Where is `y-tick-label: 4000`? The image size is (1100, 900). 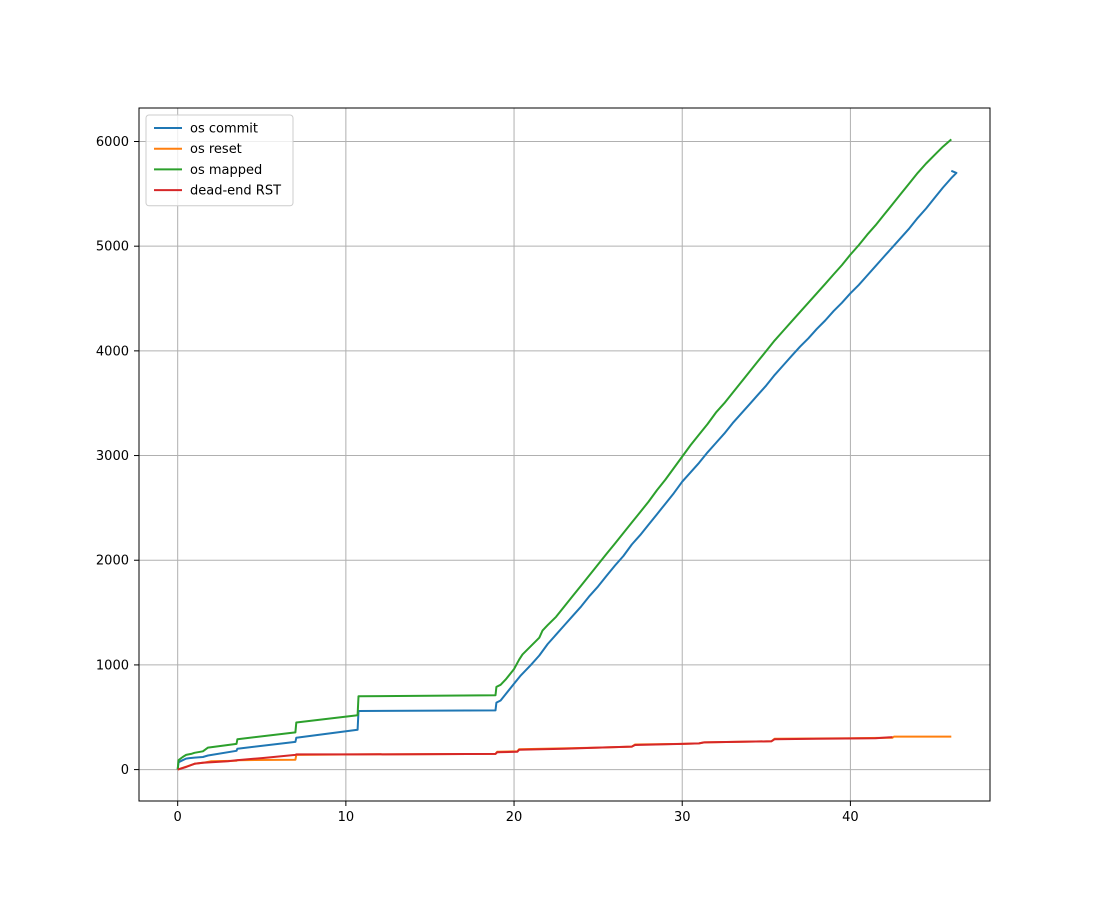
y-tick-label: 4000 is located at coordinates (112, 351).